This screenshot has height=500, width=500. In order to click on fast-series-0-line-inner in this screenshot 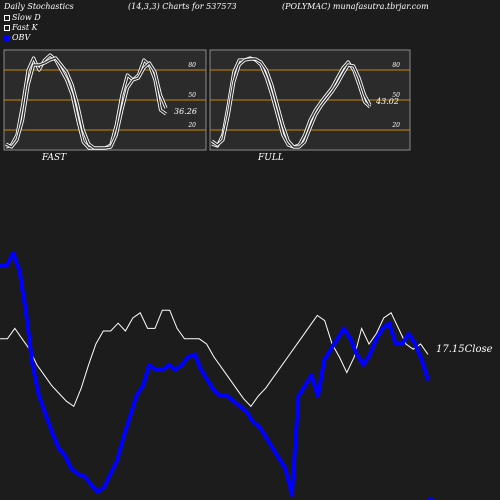, I will do `click(86, 101)`.